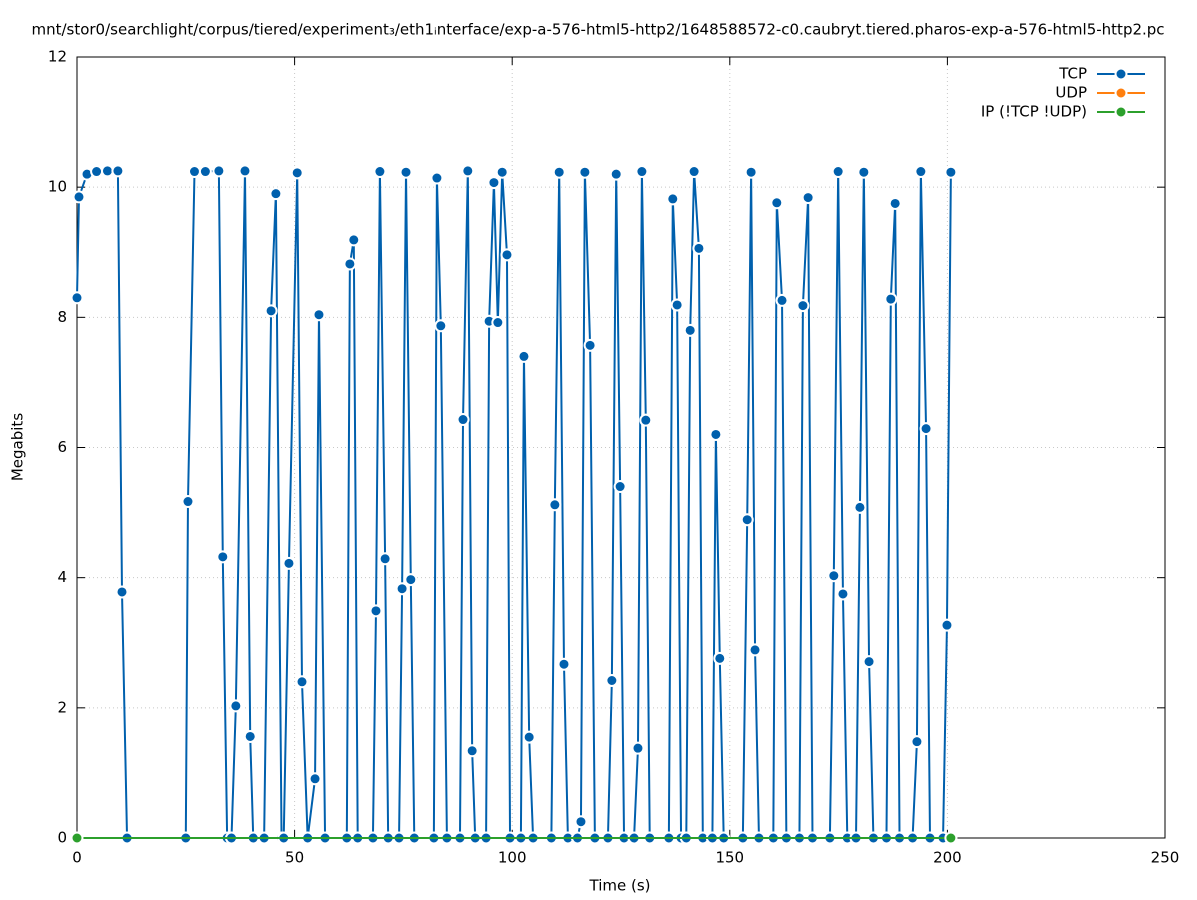 The height and width of the screenshot is (900, 1197). What do you see at coordinates (1071, 93) in the screenshot?
I see `legend-label: UDP` at bounding box center [1071, 93].